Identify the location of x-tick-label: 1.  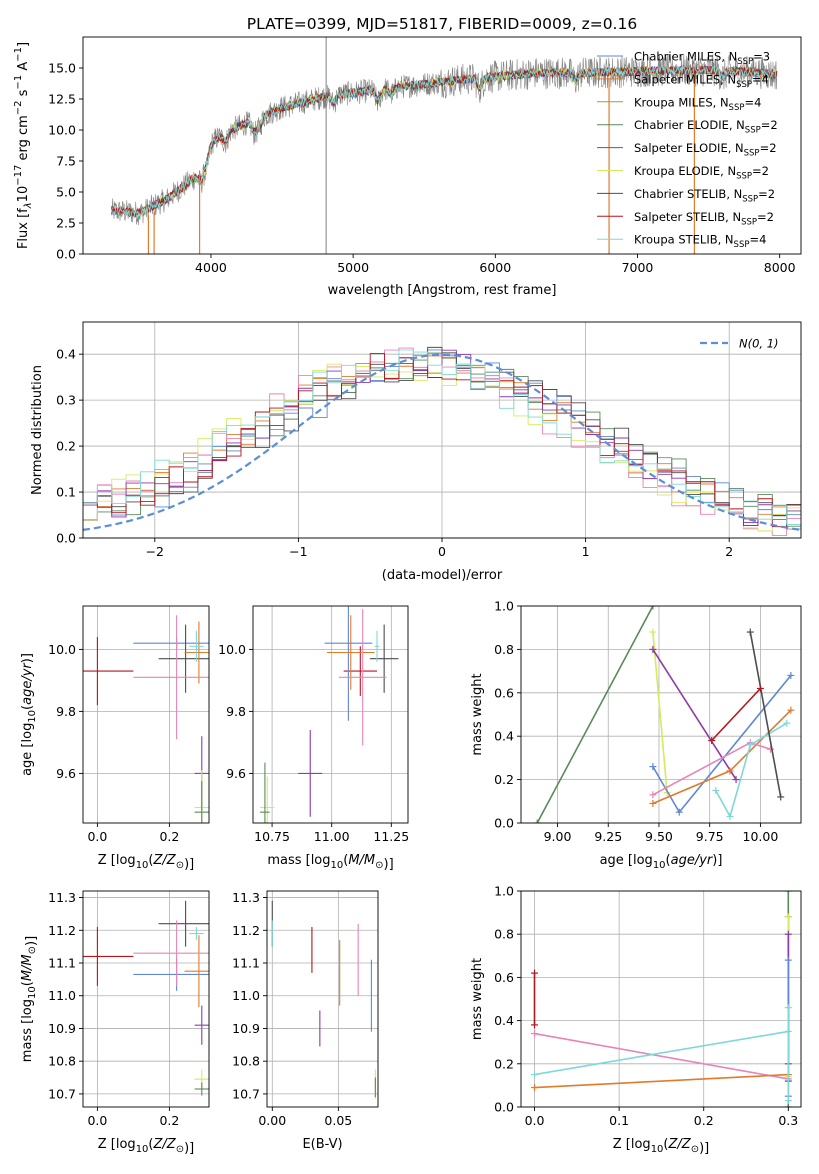
(586, 551).